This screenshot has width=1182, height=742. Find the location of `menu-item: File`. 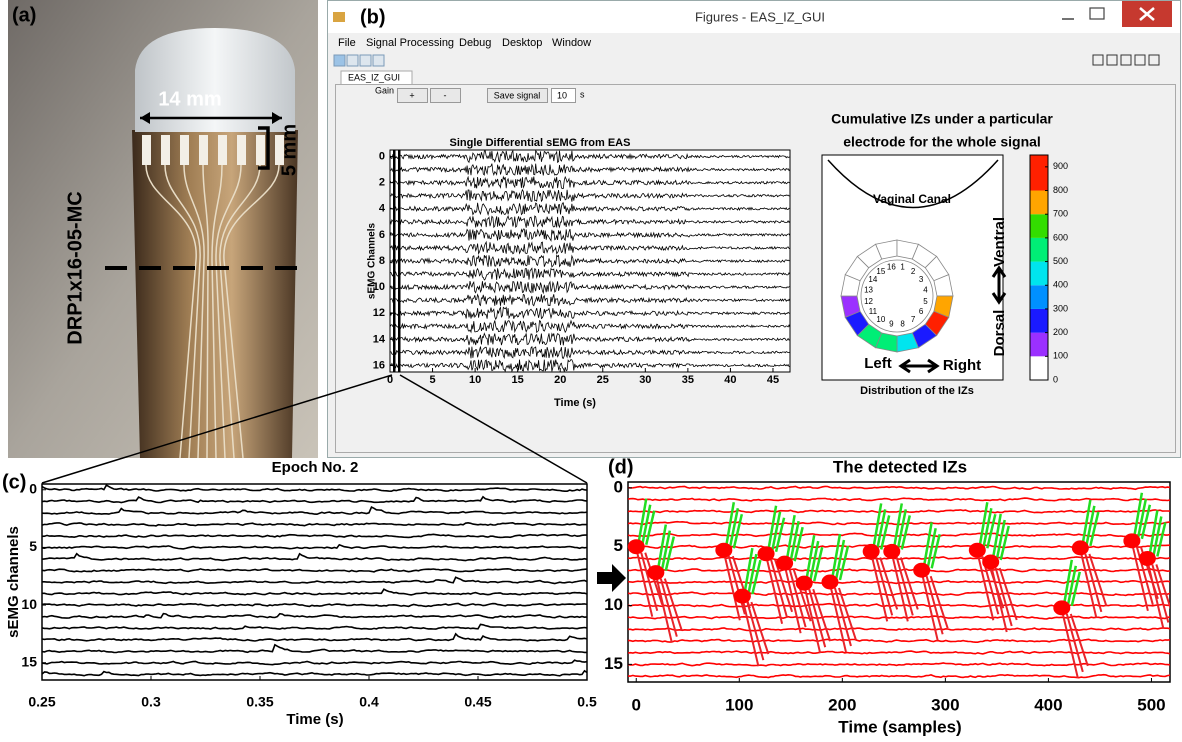

menu-item: File is located at coordinates (347, 43).